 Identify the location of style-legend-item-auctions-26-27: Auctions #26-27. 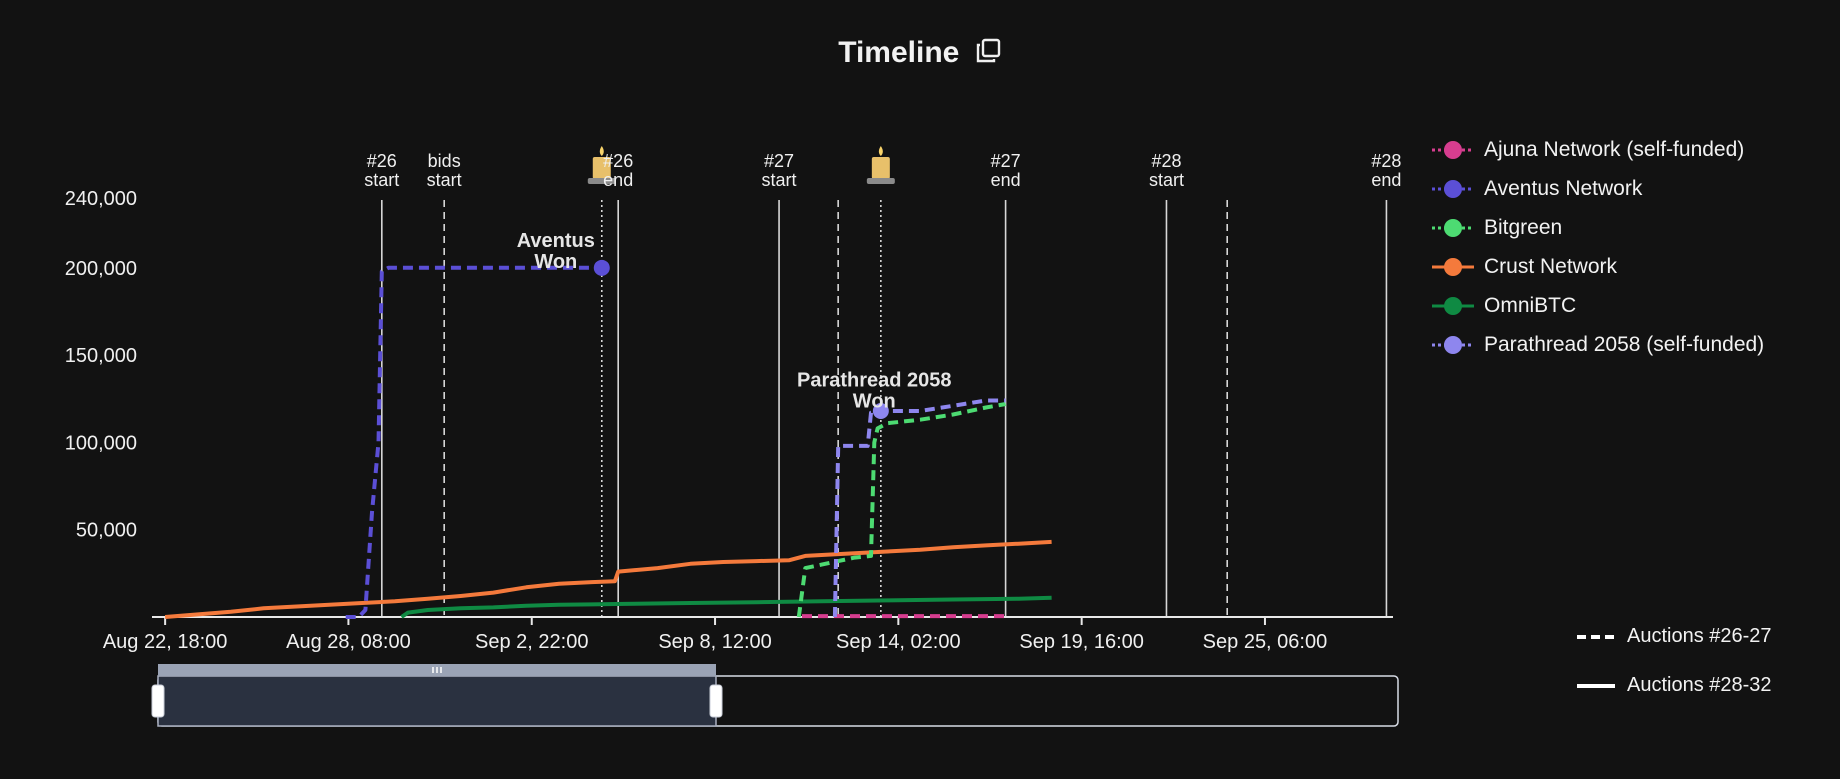
(1673, 636).